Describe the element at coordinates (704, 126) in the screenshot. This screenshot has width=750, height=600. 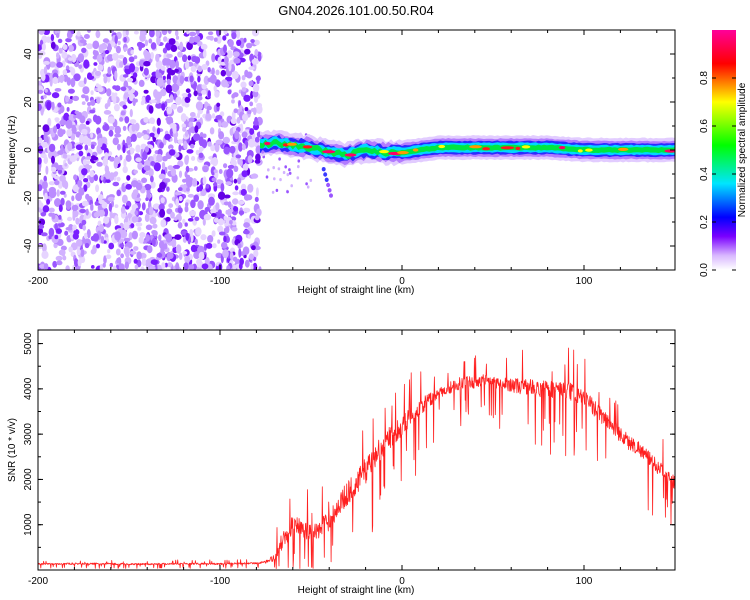
I see `colorbar-tick-label: 0.6` at that location.